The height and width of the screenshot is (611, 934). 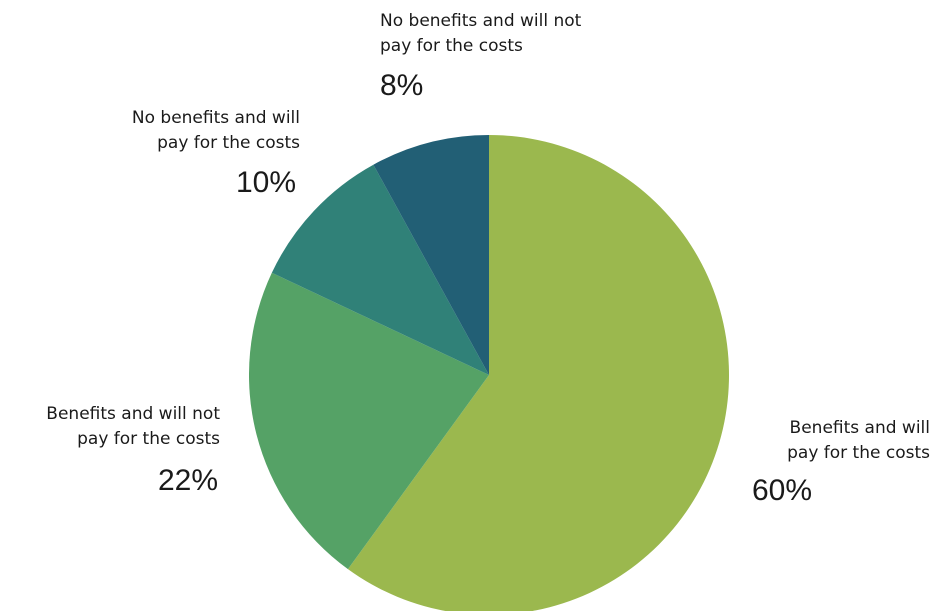 What do you see at coordinates (481, 21) in the screenshot?
I see `slice-label-line: No benefits and will not` at bounding box center [481, 21].